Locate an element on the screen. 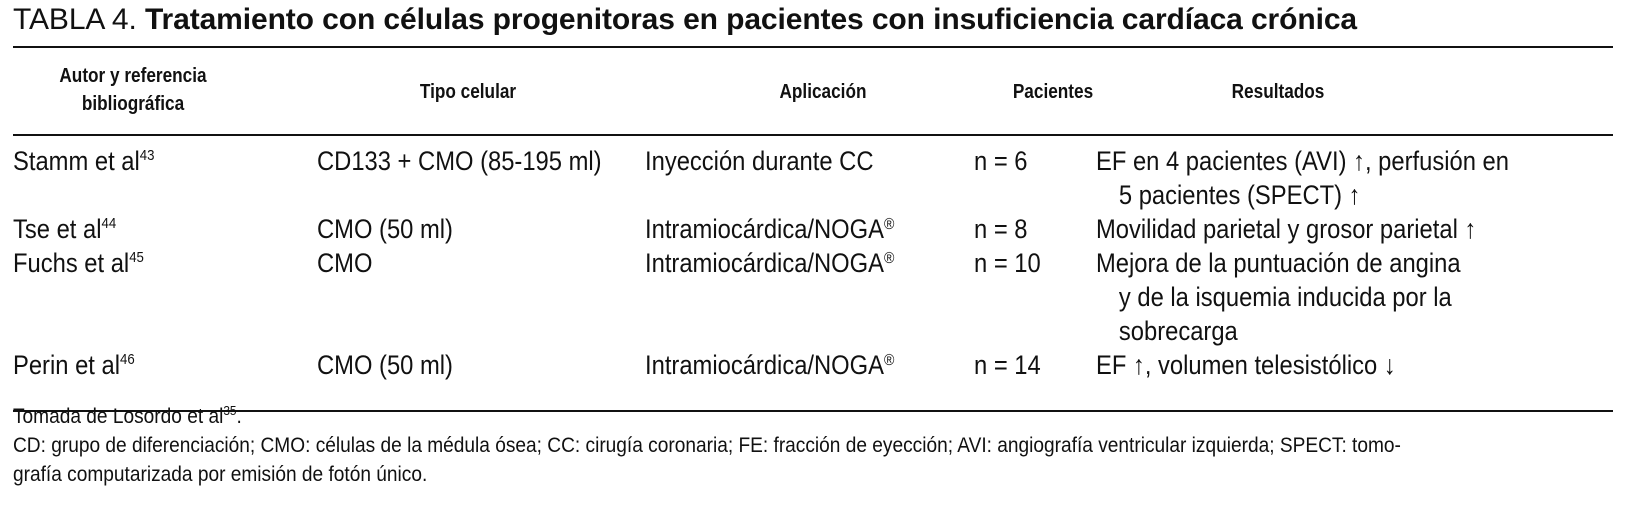  row3-resultados-line2: y de la isquemia inducida por la is located at coordinates (1285, 297).